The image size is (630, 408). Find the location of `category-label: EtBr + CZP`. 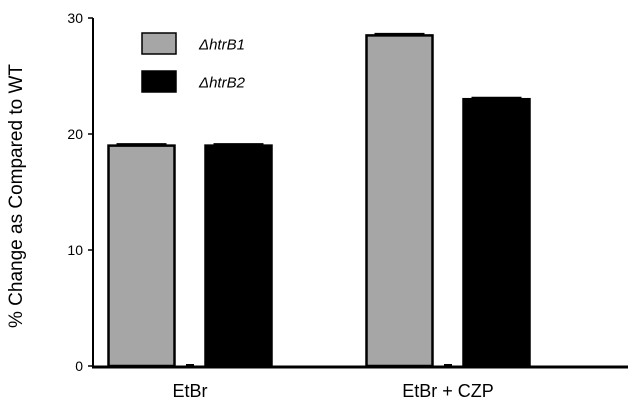

category-label: EtBr + CZP is located at coordinates (448, 391).